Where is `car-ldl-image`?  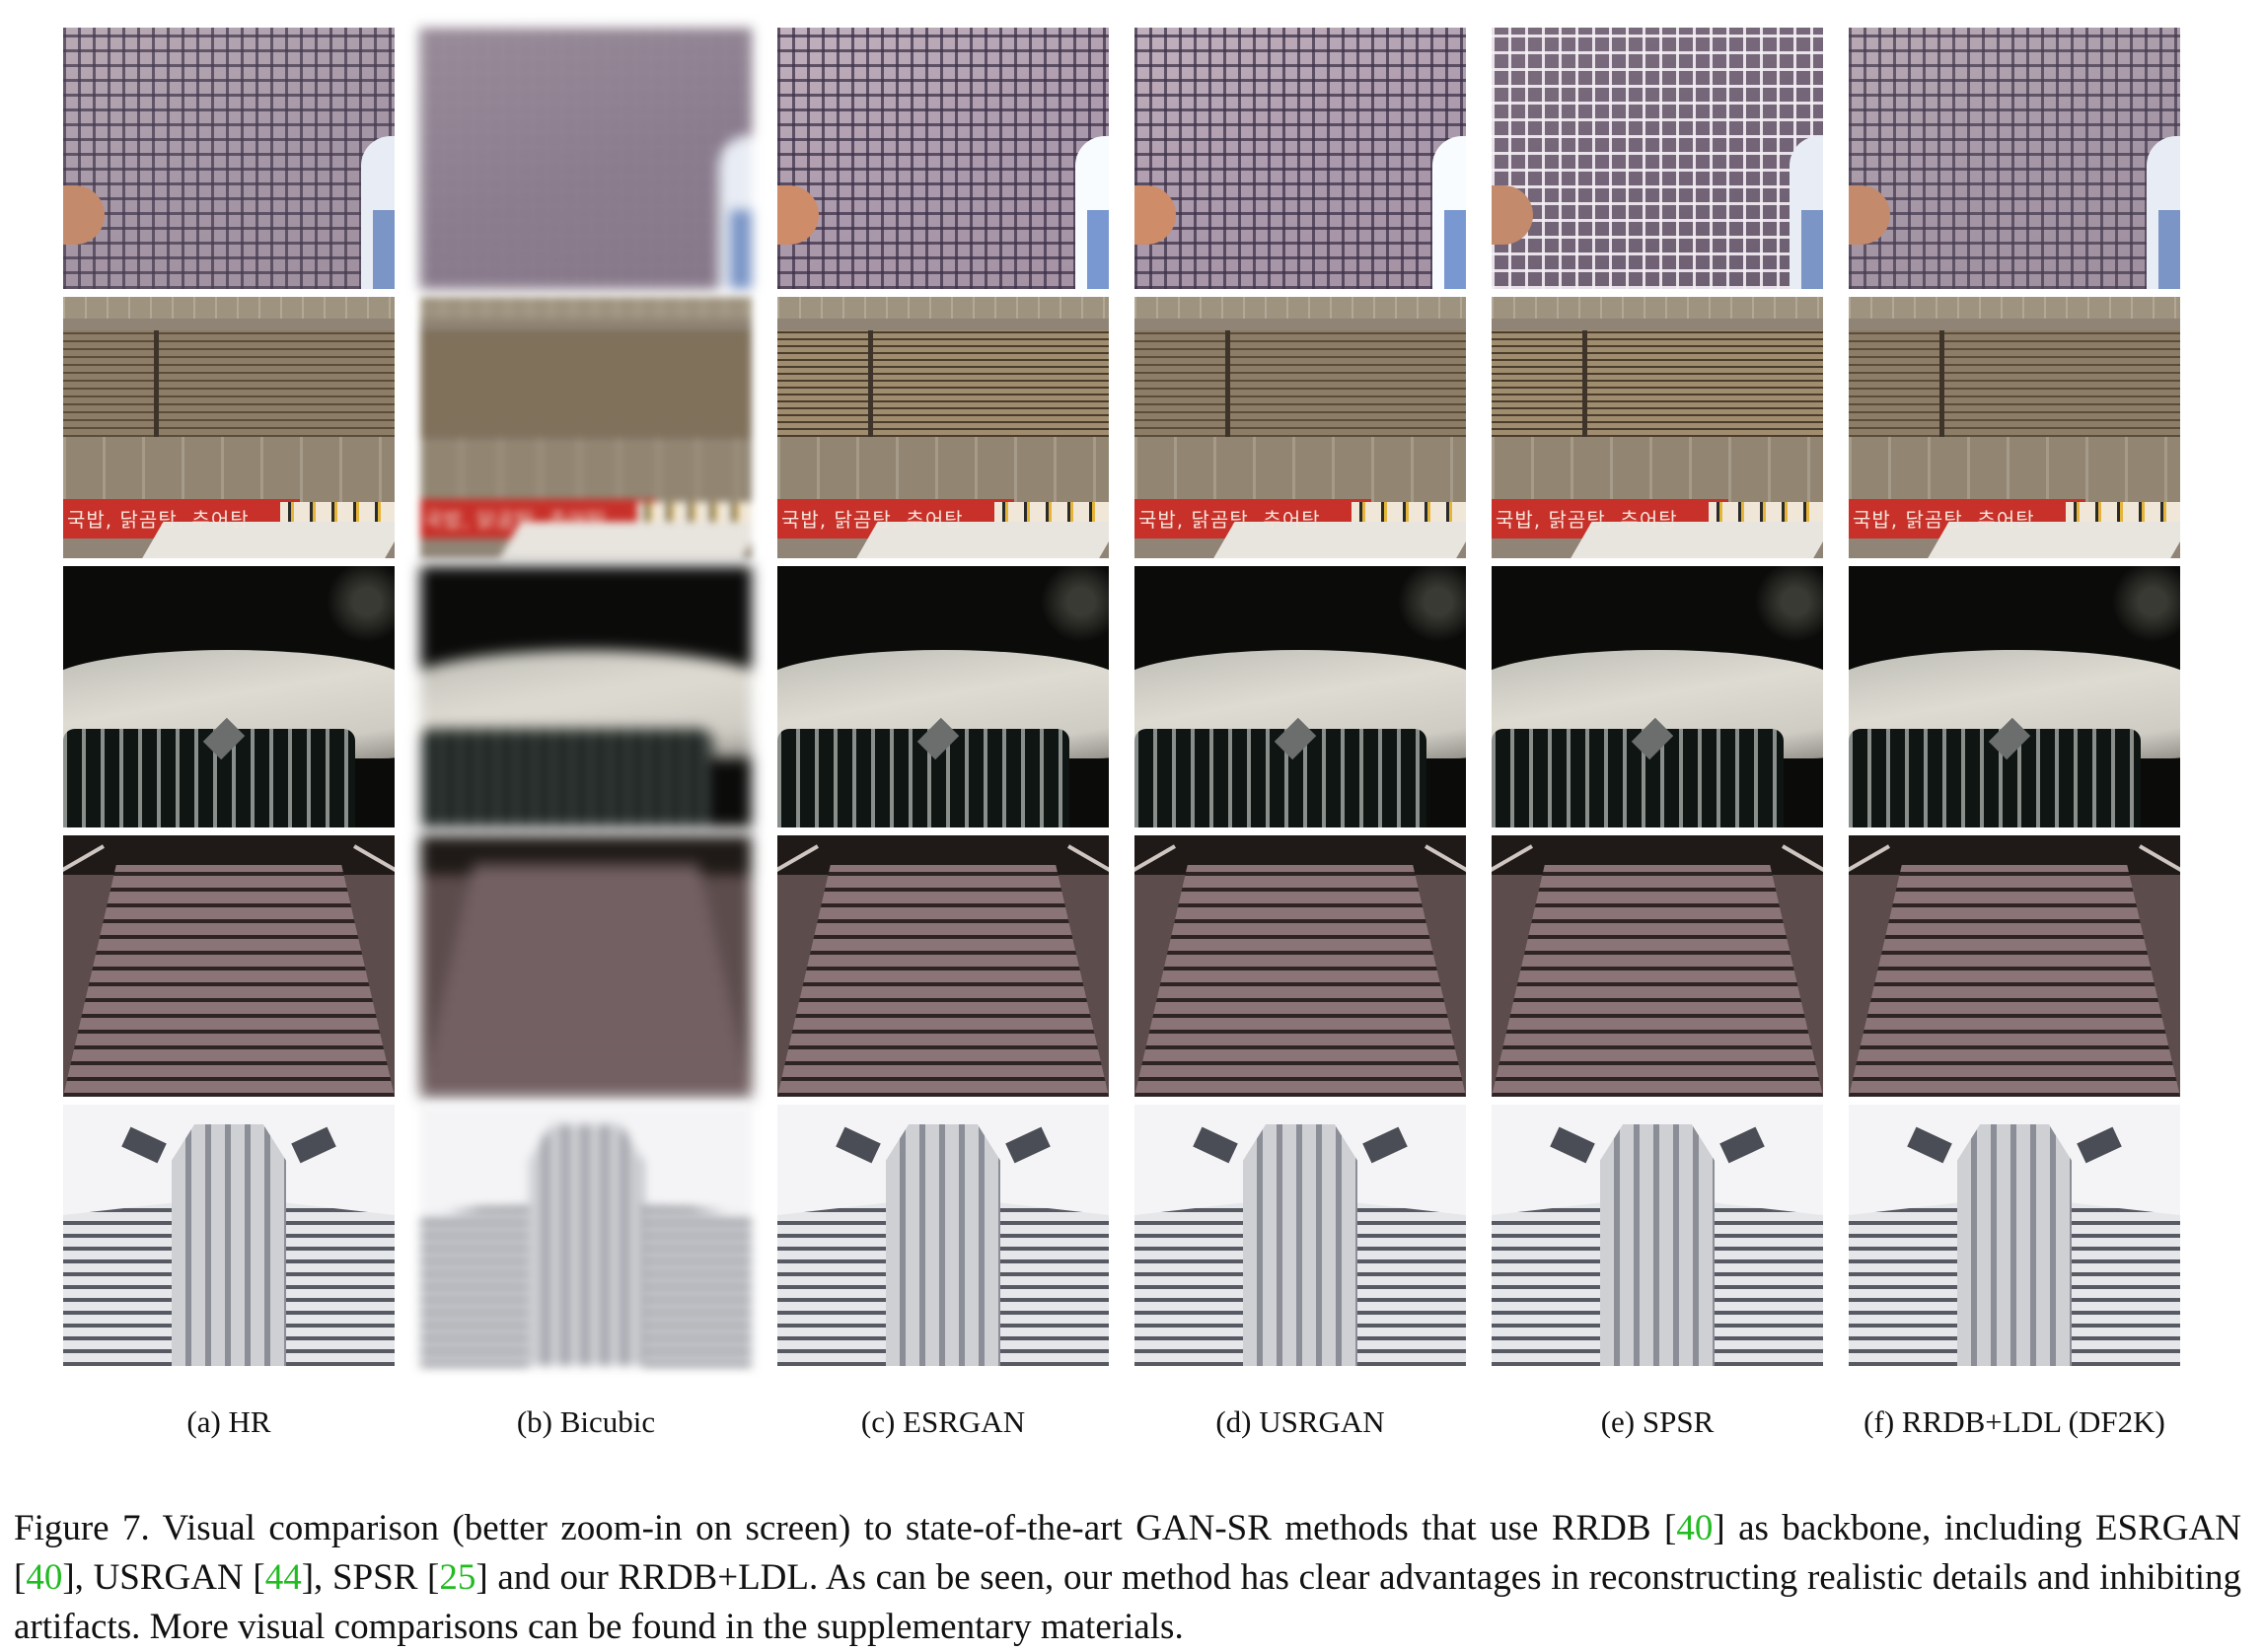
car-ldl-image is located at coordinates (2014, 696).